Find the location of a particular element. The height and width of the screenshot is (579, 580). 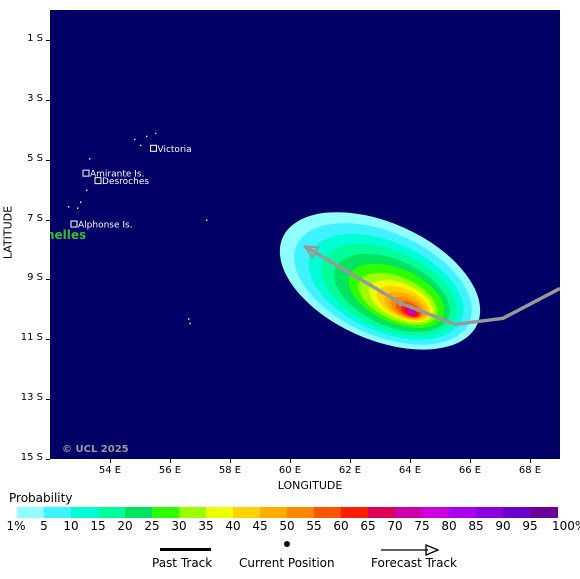

forecast-track-arrowhead is located at coordinates (312, 252).